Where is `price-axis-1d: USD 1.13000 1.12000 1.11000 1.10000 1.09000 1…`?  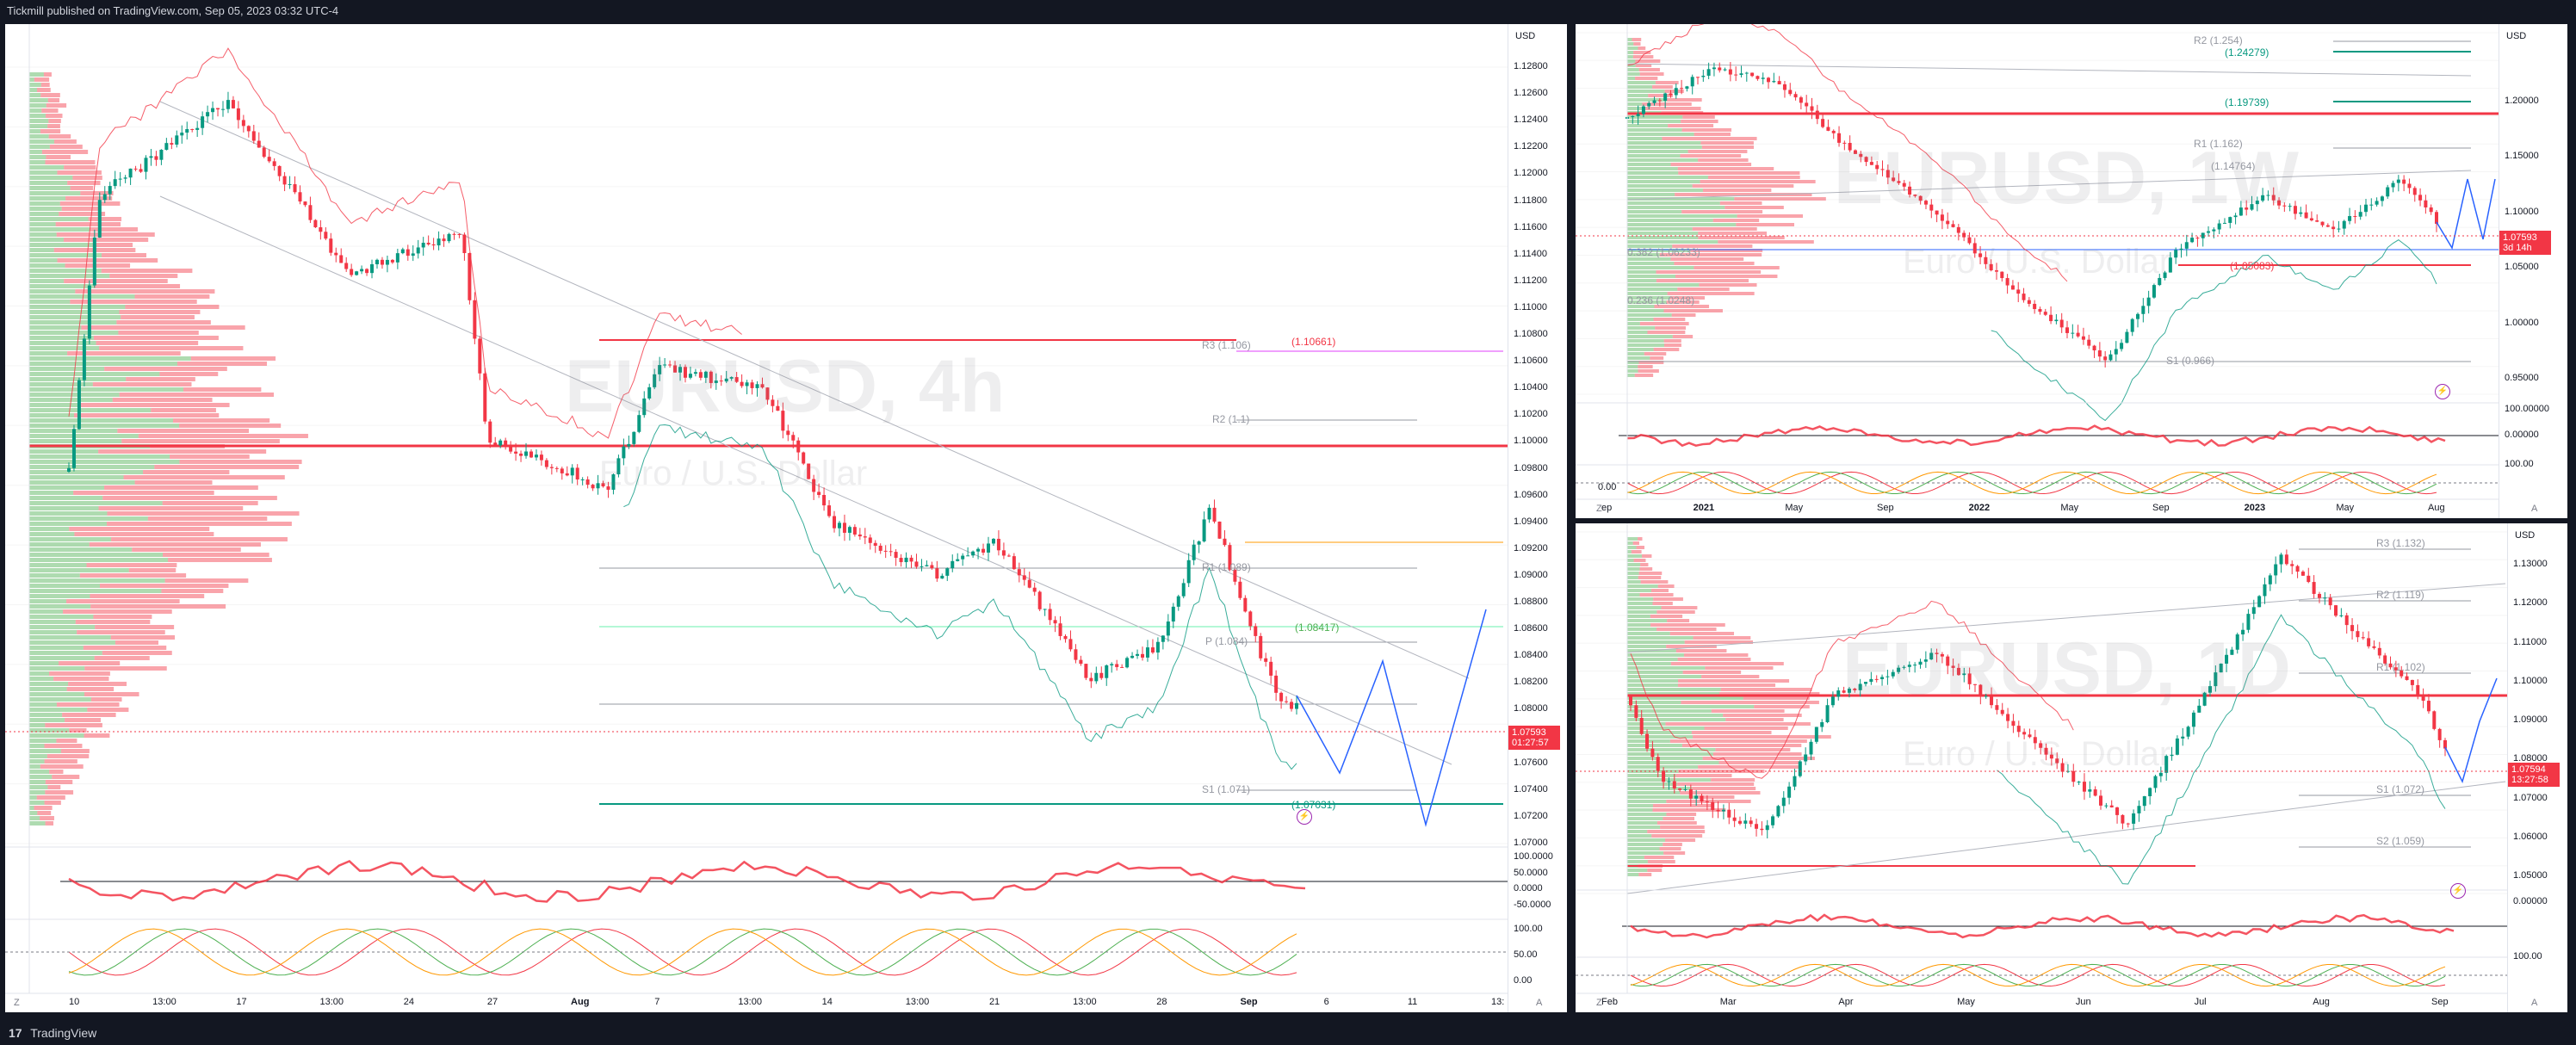
price-axis-1d: USD 1.13000 1.12000 1.11000 1.10000 1.09000 1… is located at coordinates (2537, 767).